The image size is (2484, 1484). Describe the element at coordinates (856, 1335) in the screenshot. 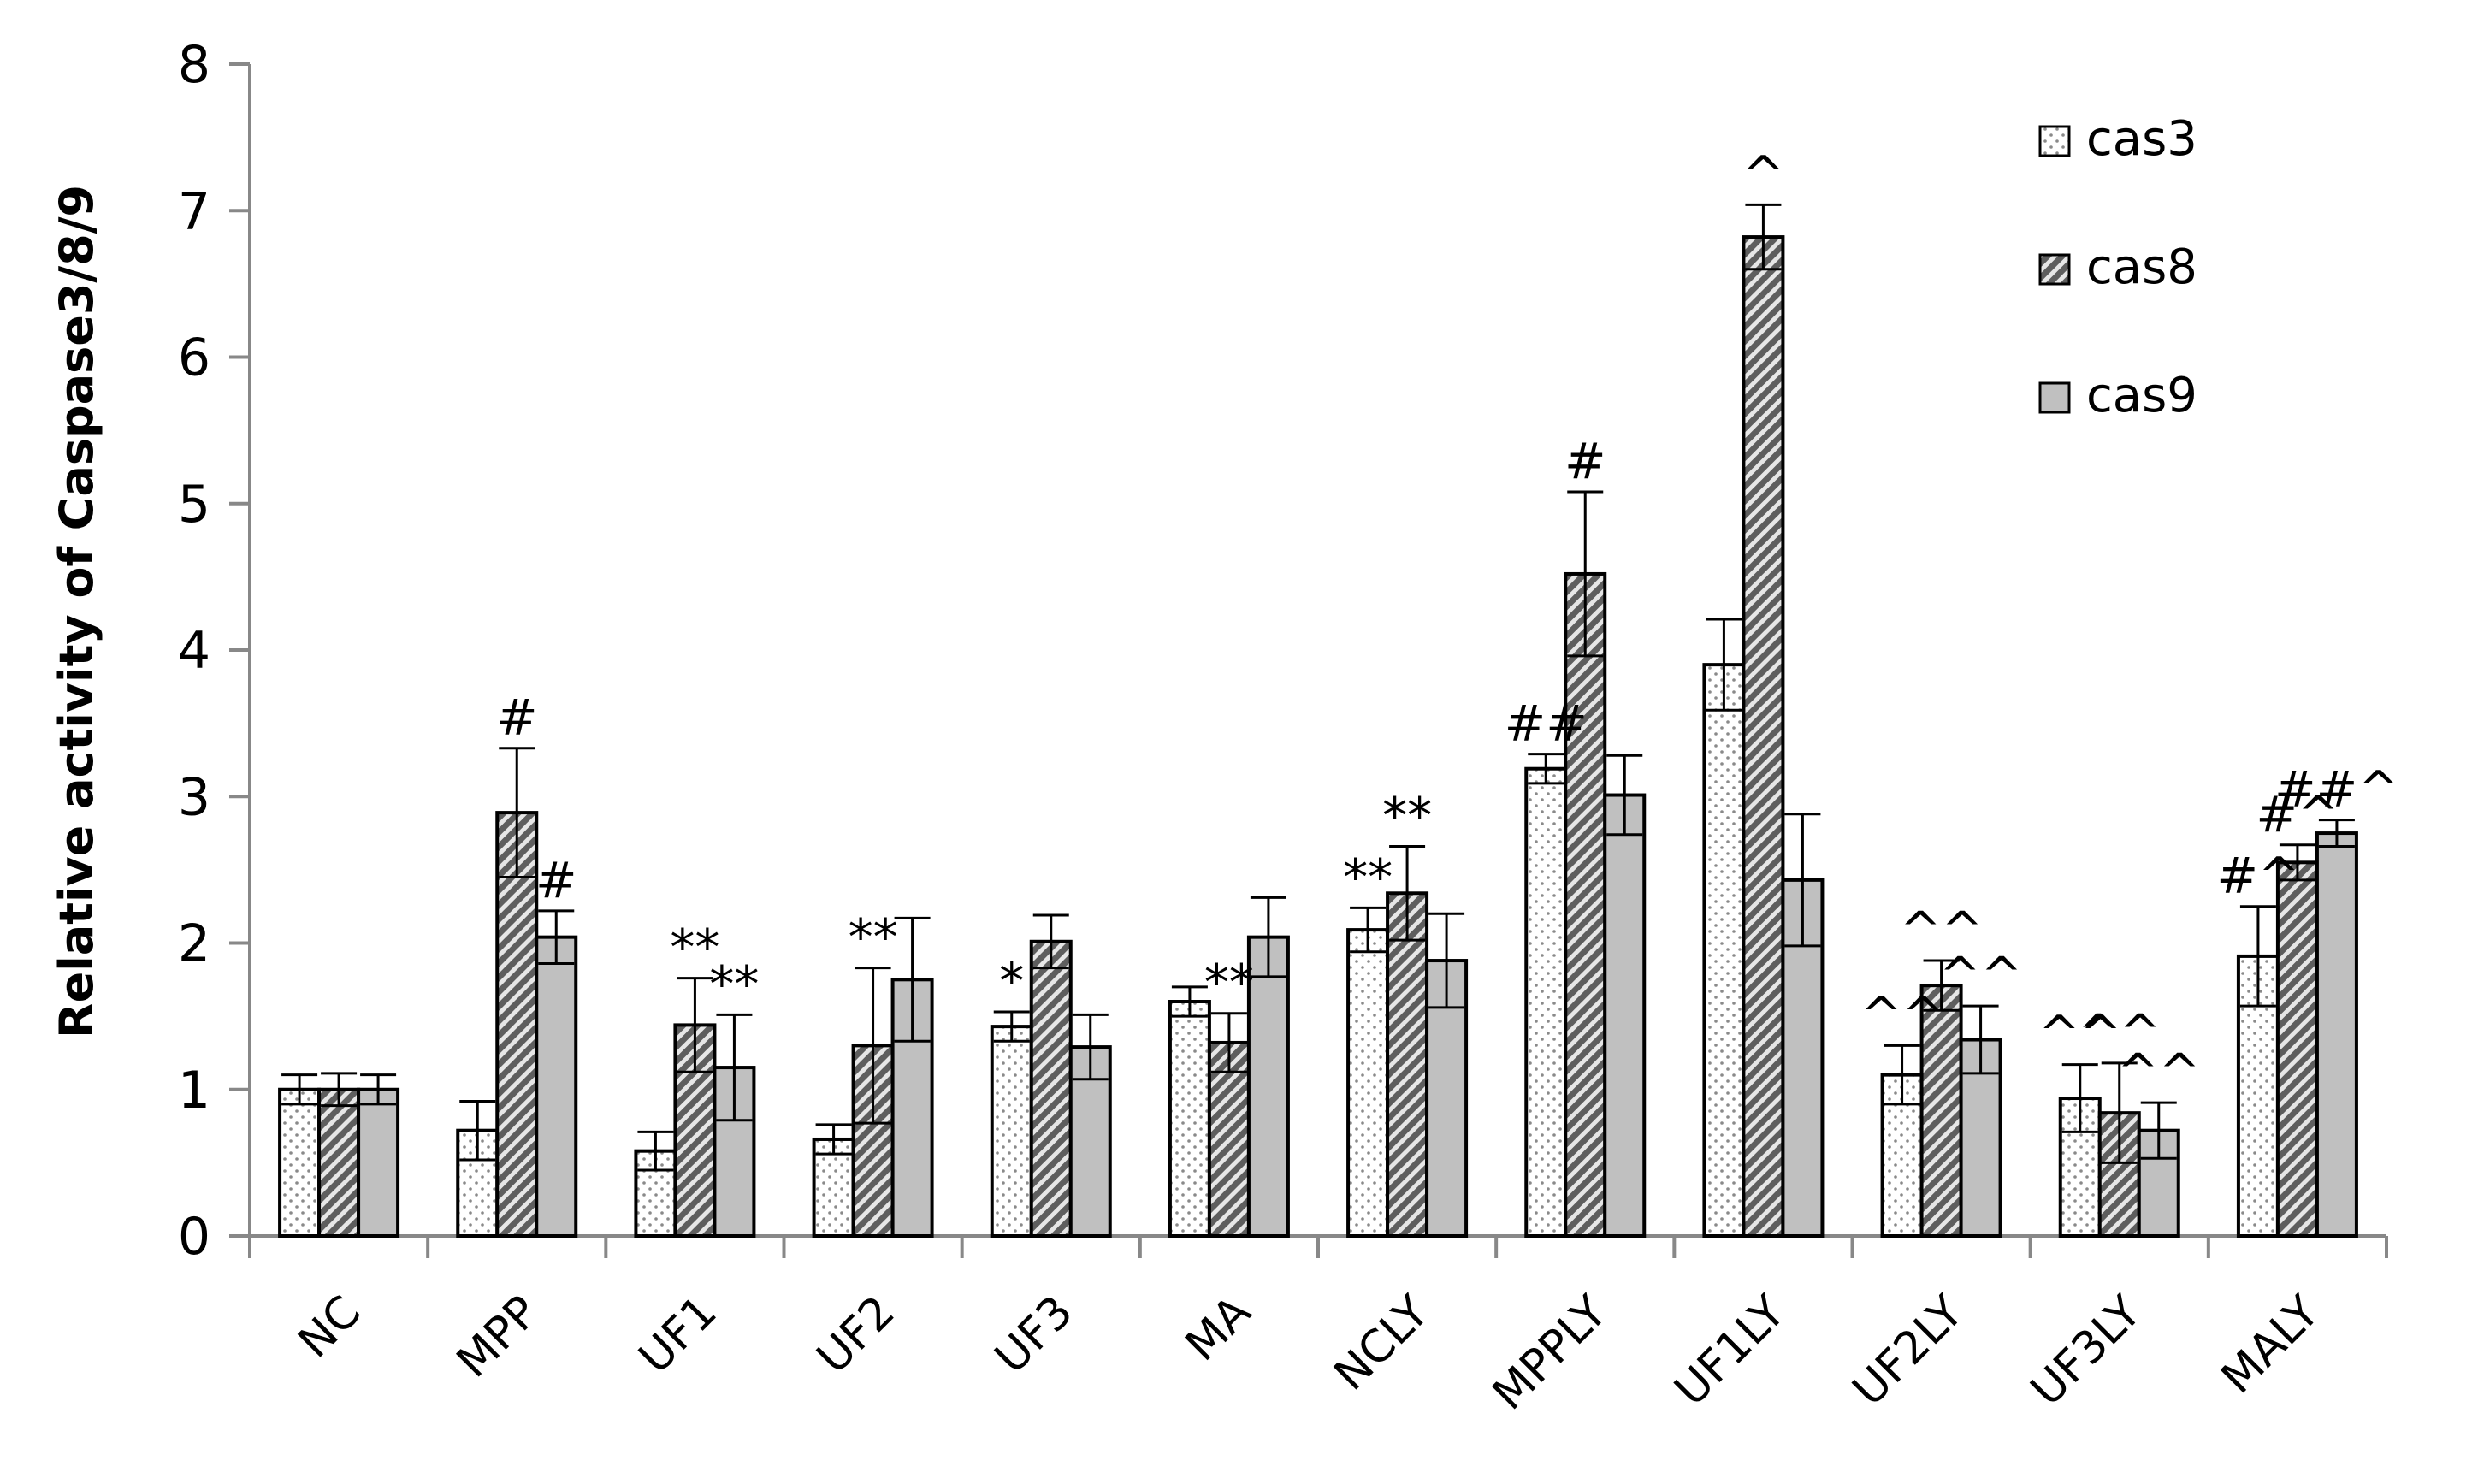

I see `x-category-label: UF2` at that location.